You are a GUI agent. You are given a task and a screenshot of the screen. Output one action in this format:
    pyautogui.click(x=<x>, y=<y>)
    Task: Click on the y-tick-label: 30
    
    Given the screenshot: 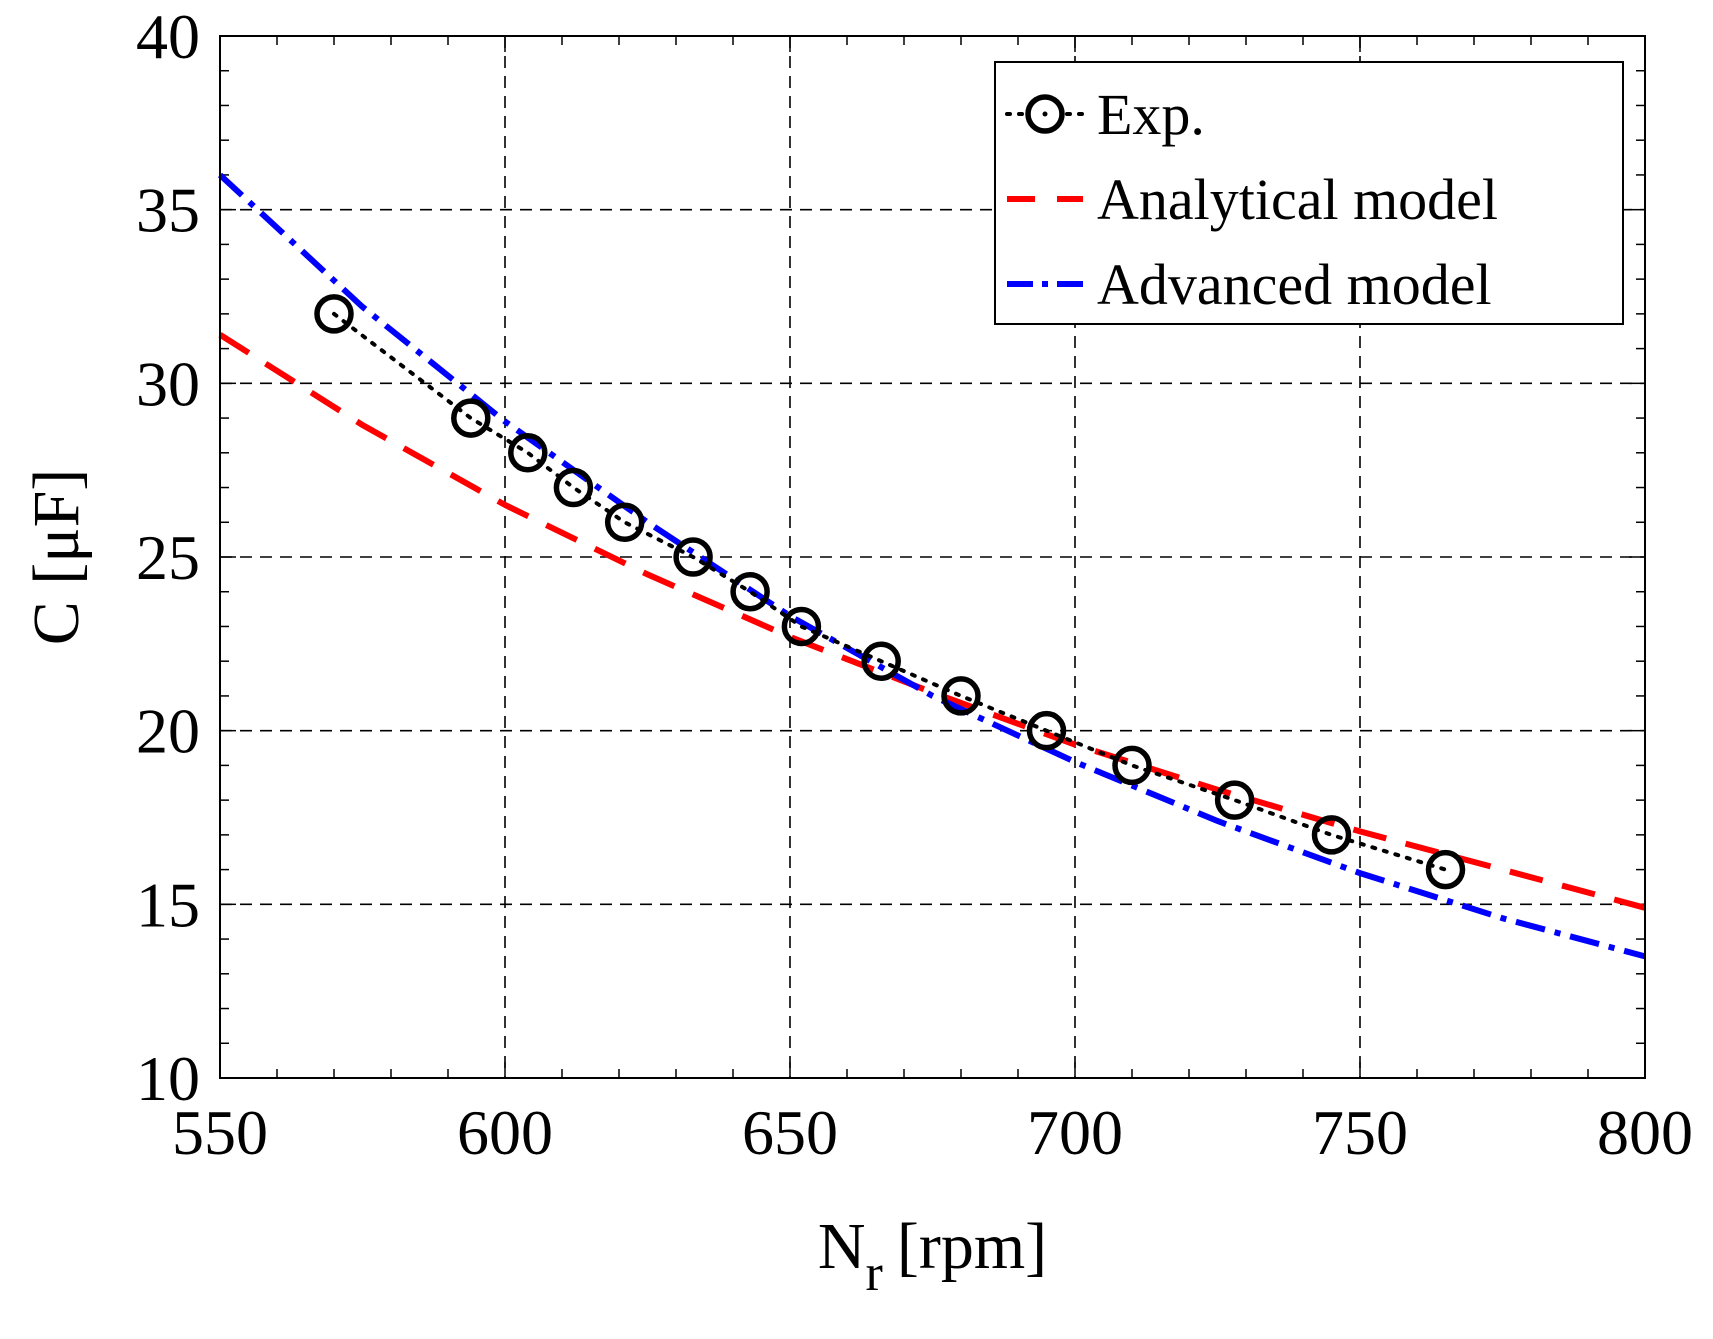 What is the action you would take?
    pyautogui.click(x=168, y=383)
    